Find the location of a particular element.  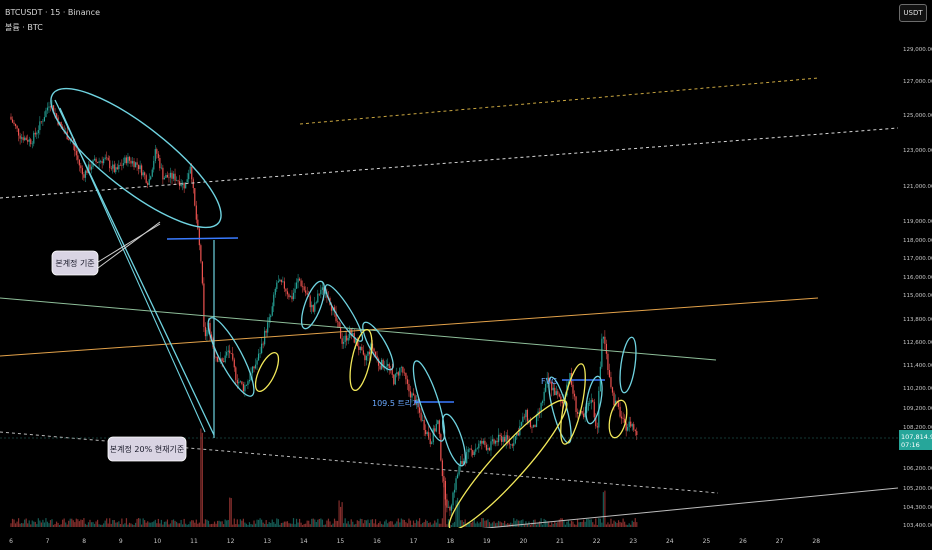

x-tick-label: 10 is located at coordinates (158, 541).